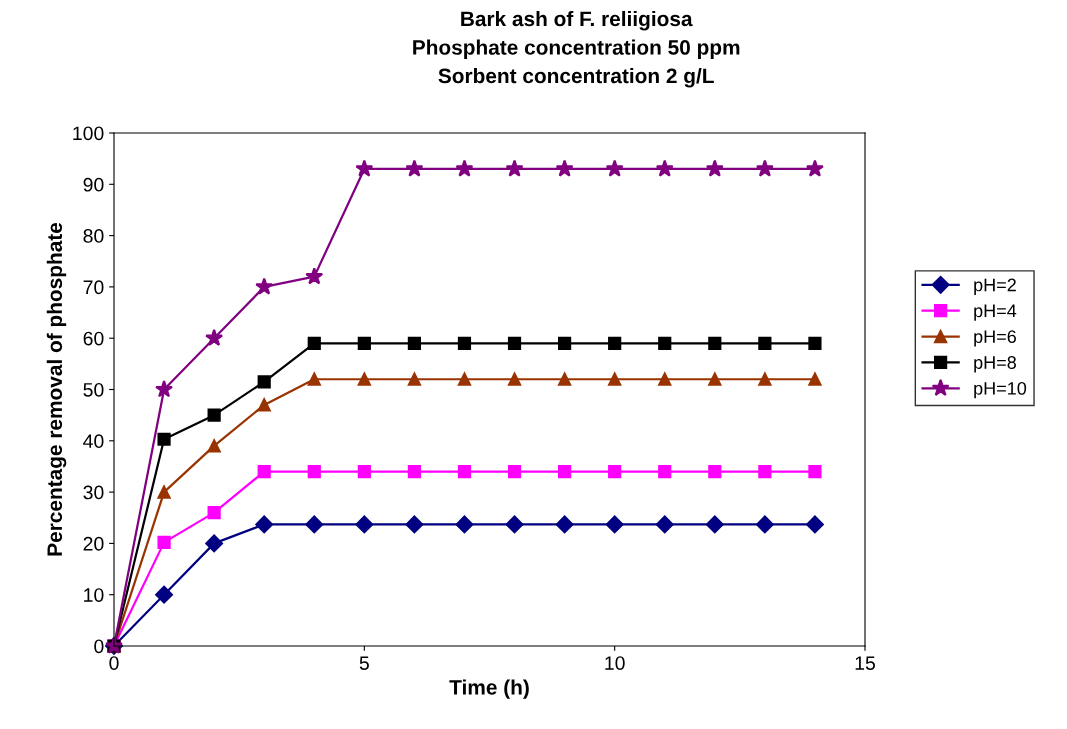 The height and width of the screenshot is (729, 1067). I want to click on legend-label: pH=2, so click(995, 286).